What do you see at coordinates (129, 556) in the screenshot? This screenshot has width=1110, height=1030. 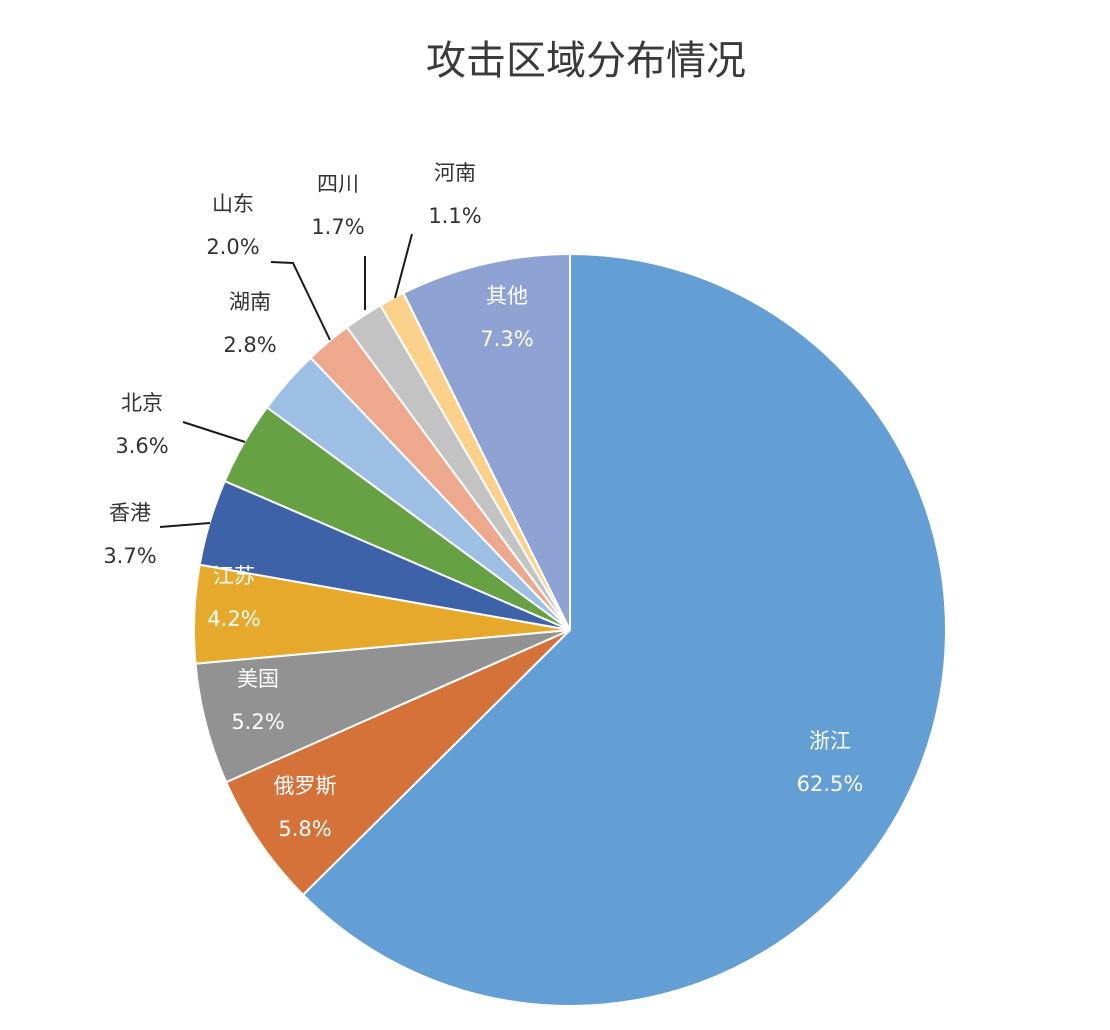 I see `slice-percent-label-5: 3.7%` at bounding box center [129, 556].